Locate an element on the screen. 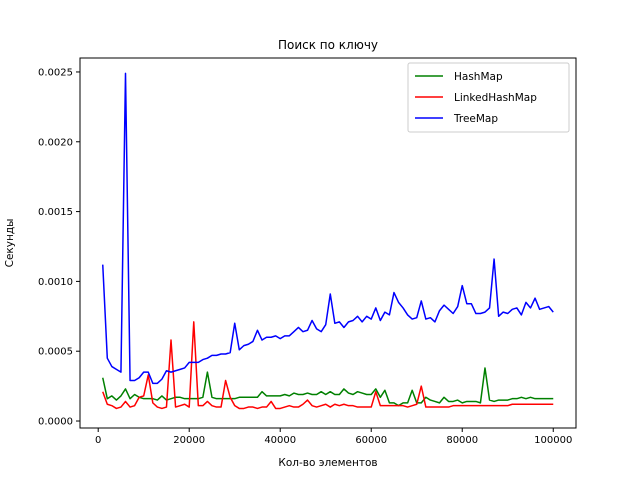  y-tick-label: 0.0020 is located at coordinates (55, 142).